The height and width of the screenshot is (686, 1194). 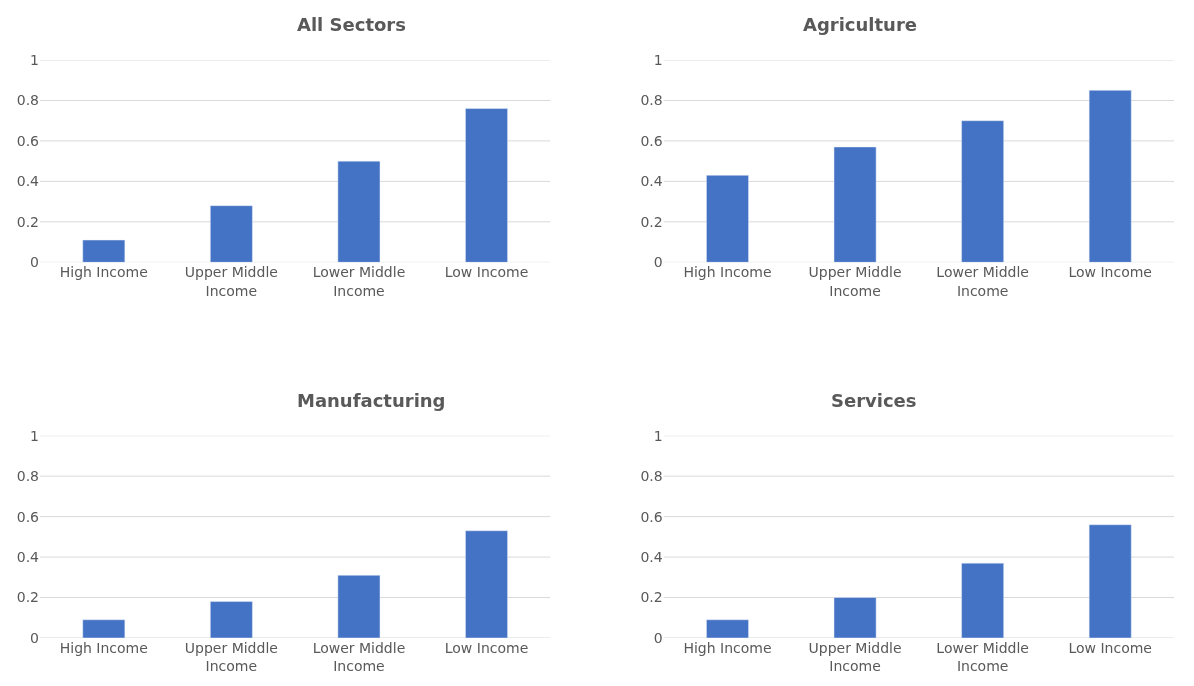 I want to click on chart-title: Agriculture, so click(x=860, y=24).